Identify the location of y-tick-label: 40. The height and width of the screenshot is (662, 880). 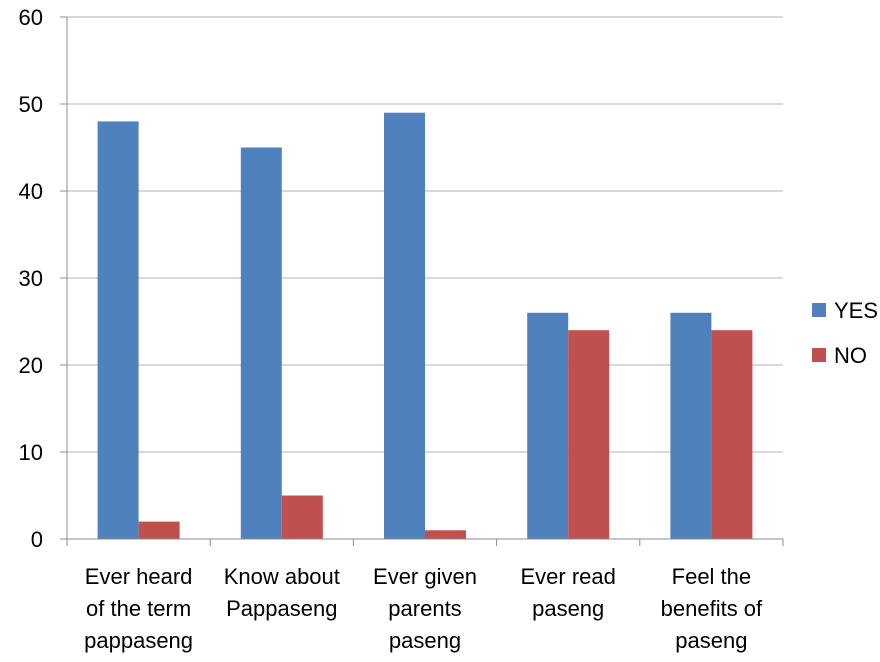
(31, 191).